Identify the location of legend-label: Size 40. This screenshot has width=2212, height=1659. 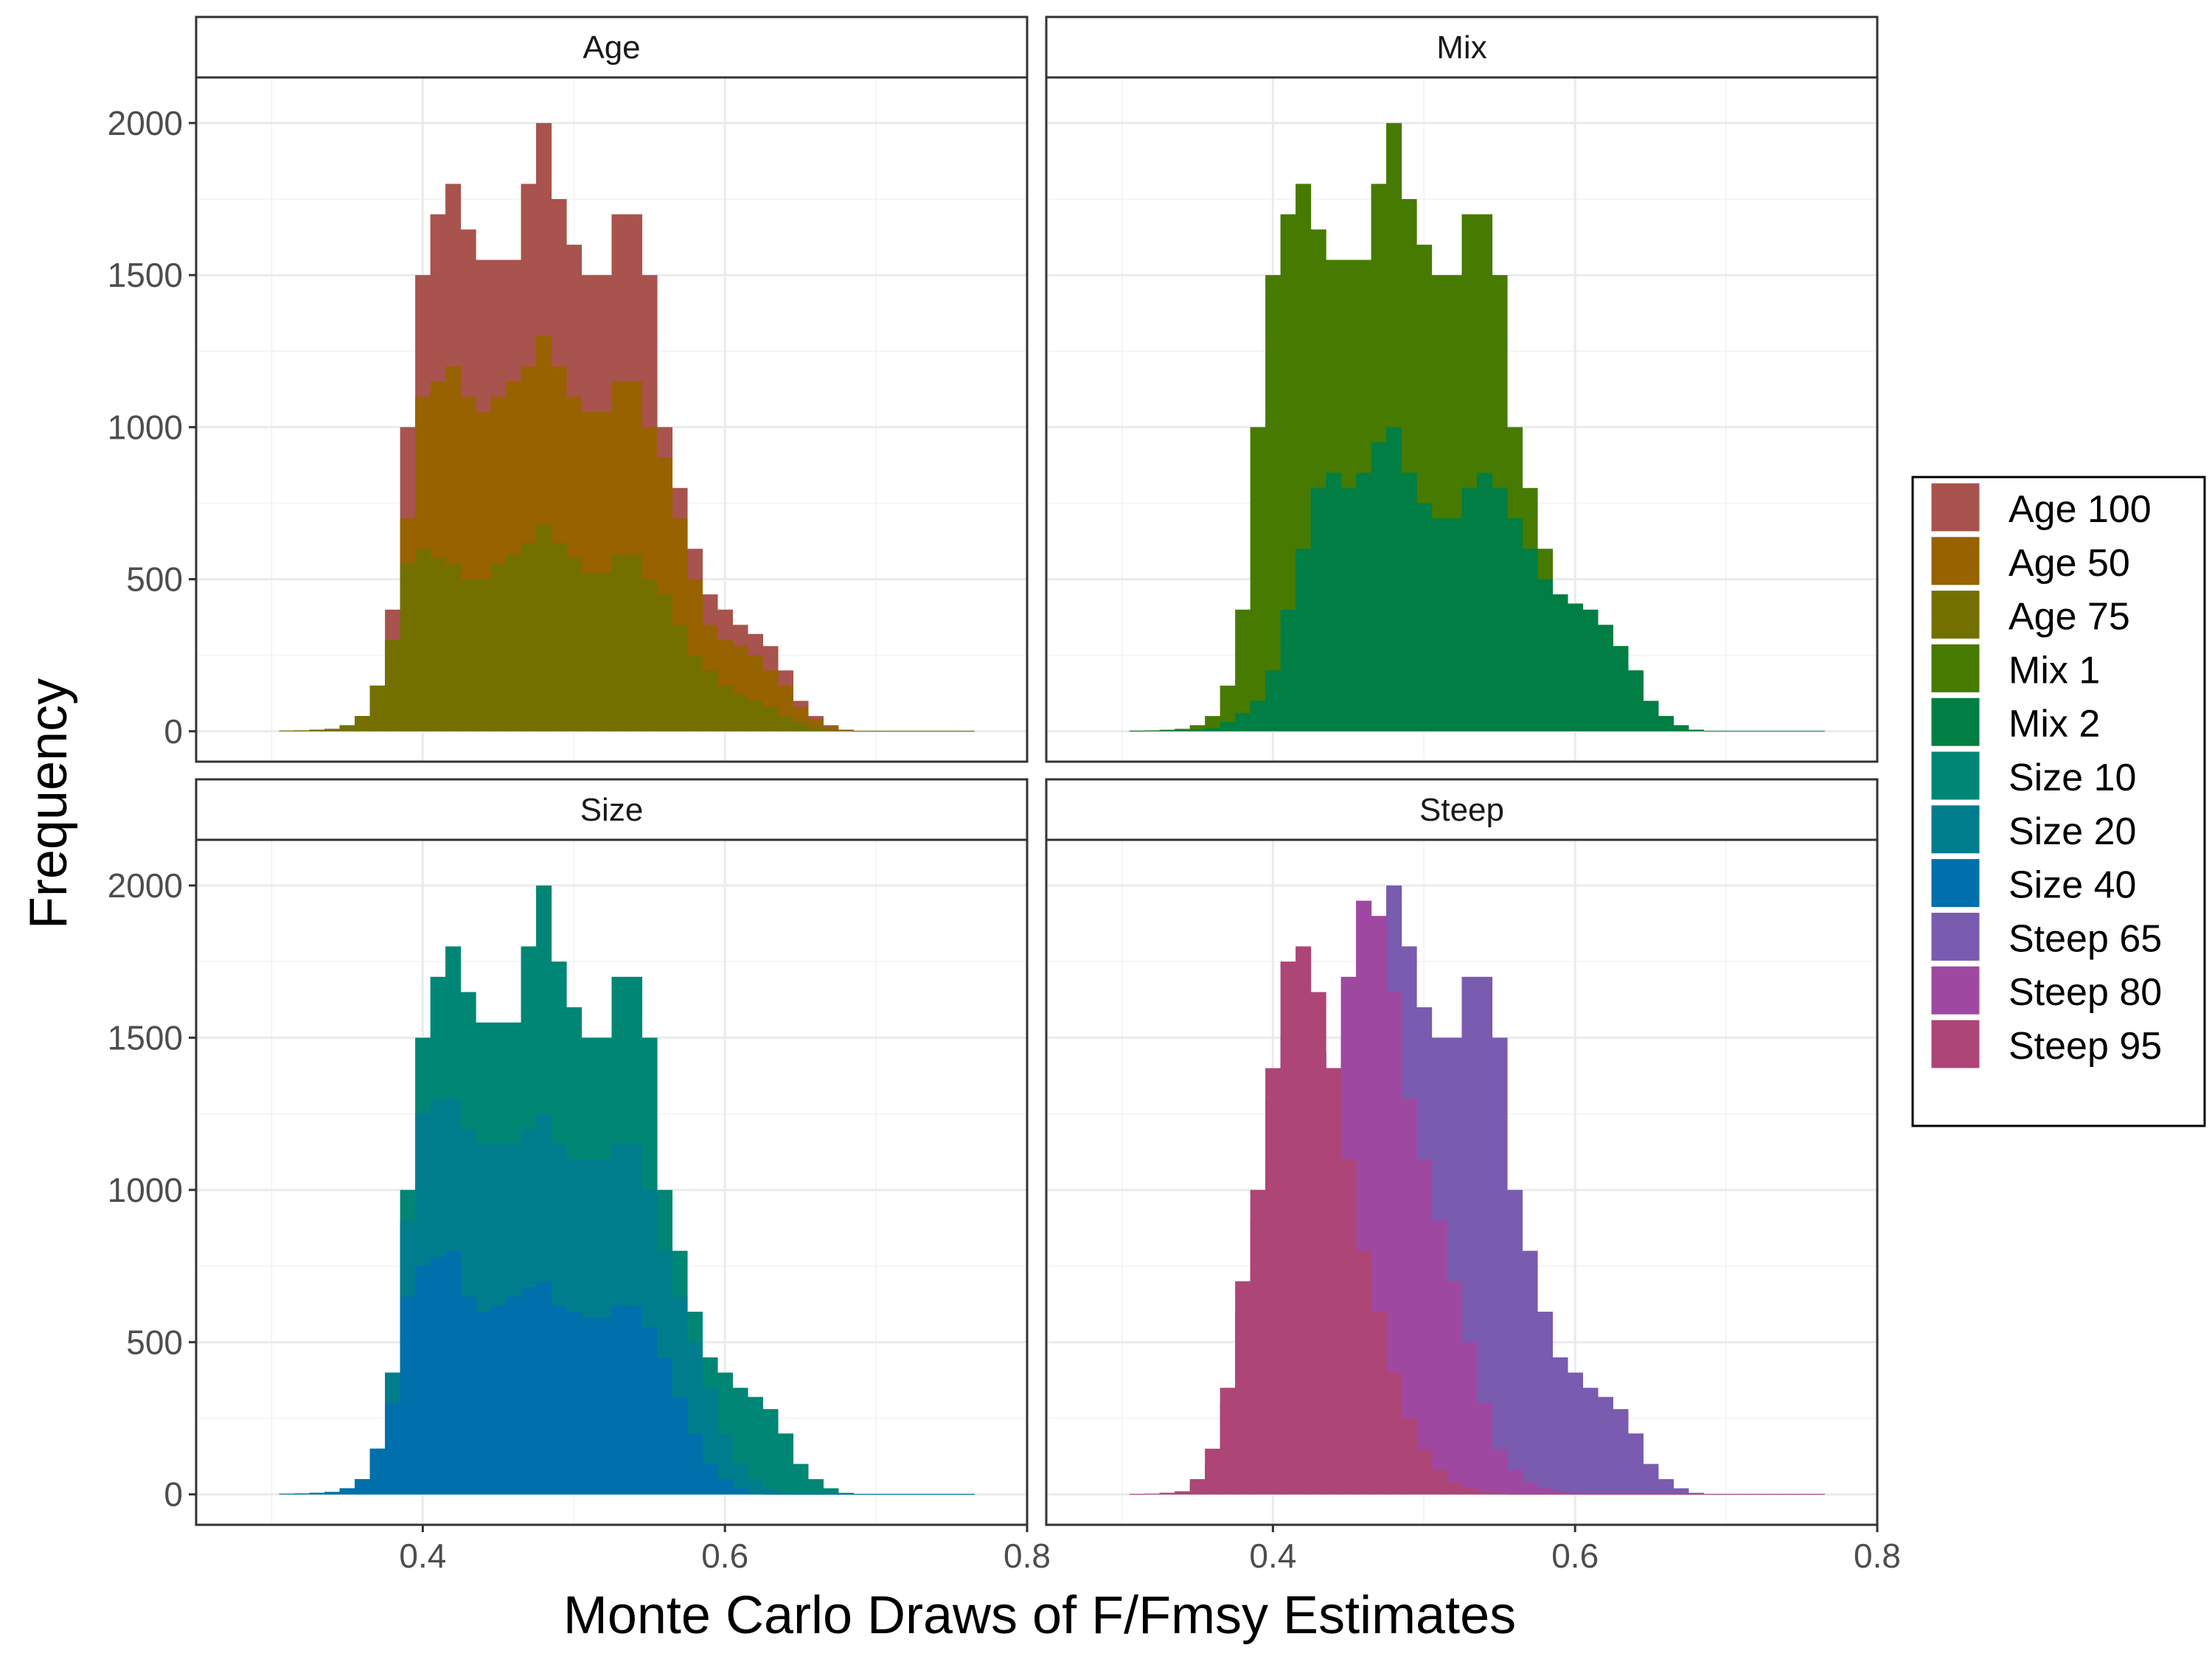
(2072, 885).